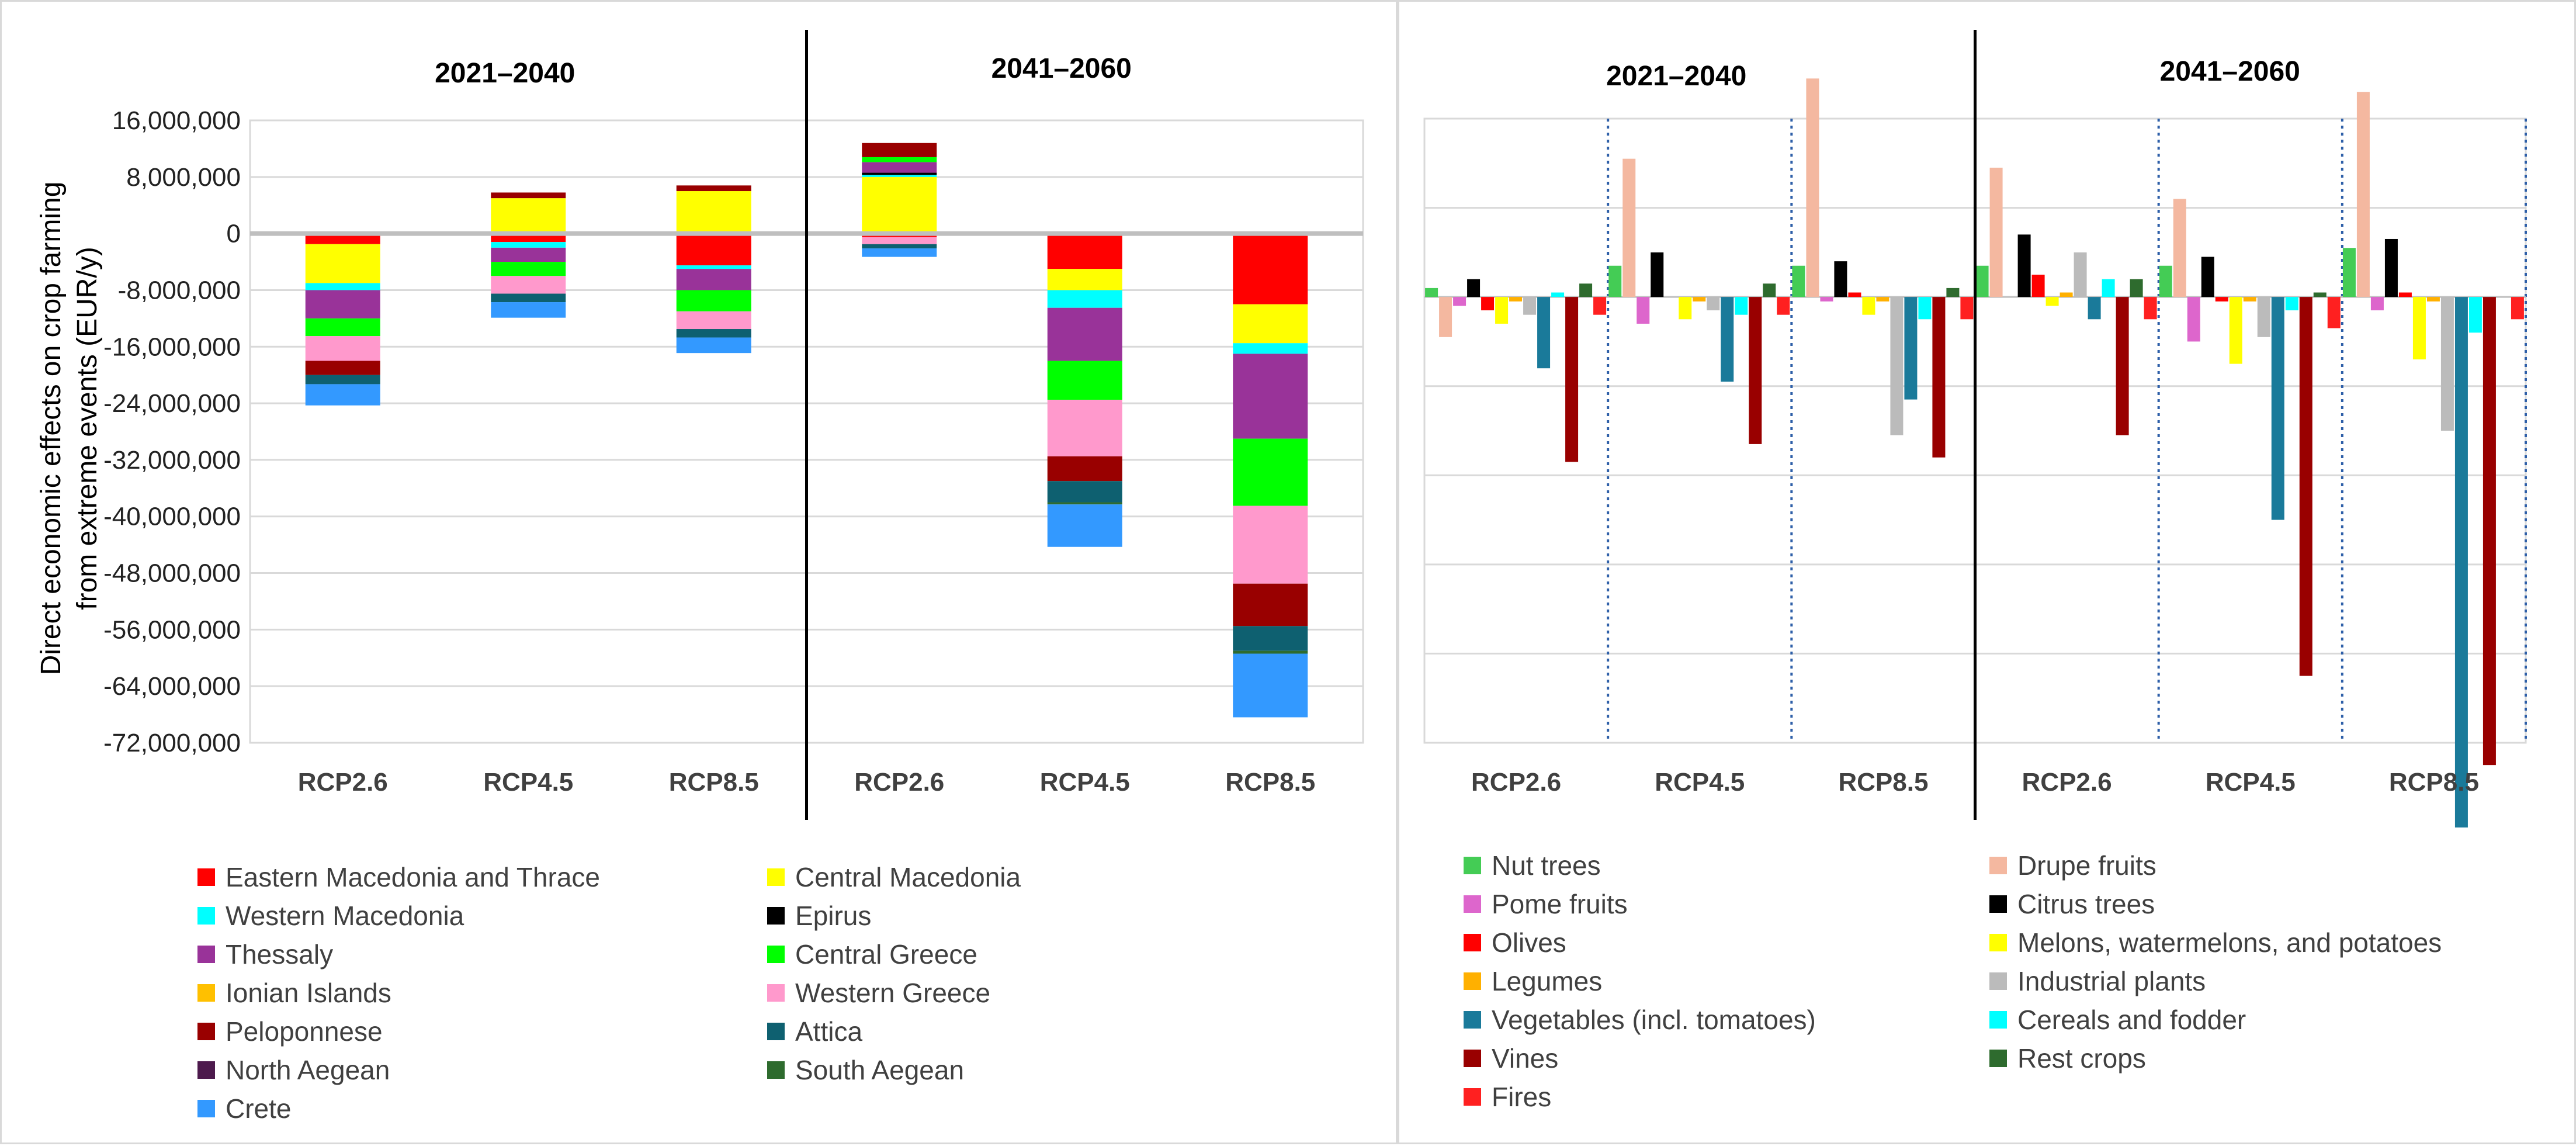  What do you see at coordinates (413, 877) in the screenshot?
I see `legend-label: Eastern Macedonia and Thrace` at bounding box center [413, 877].